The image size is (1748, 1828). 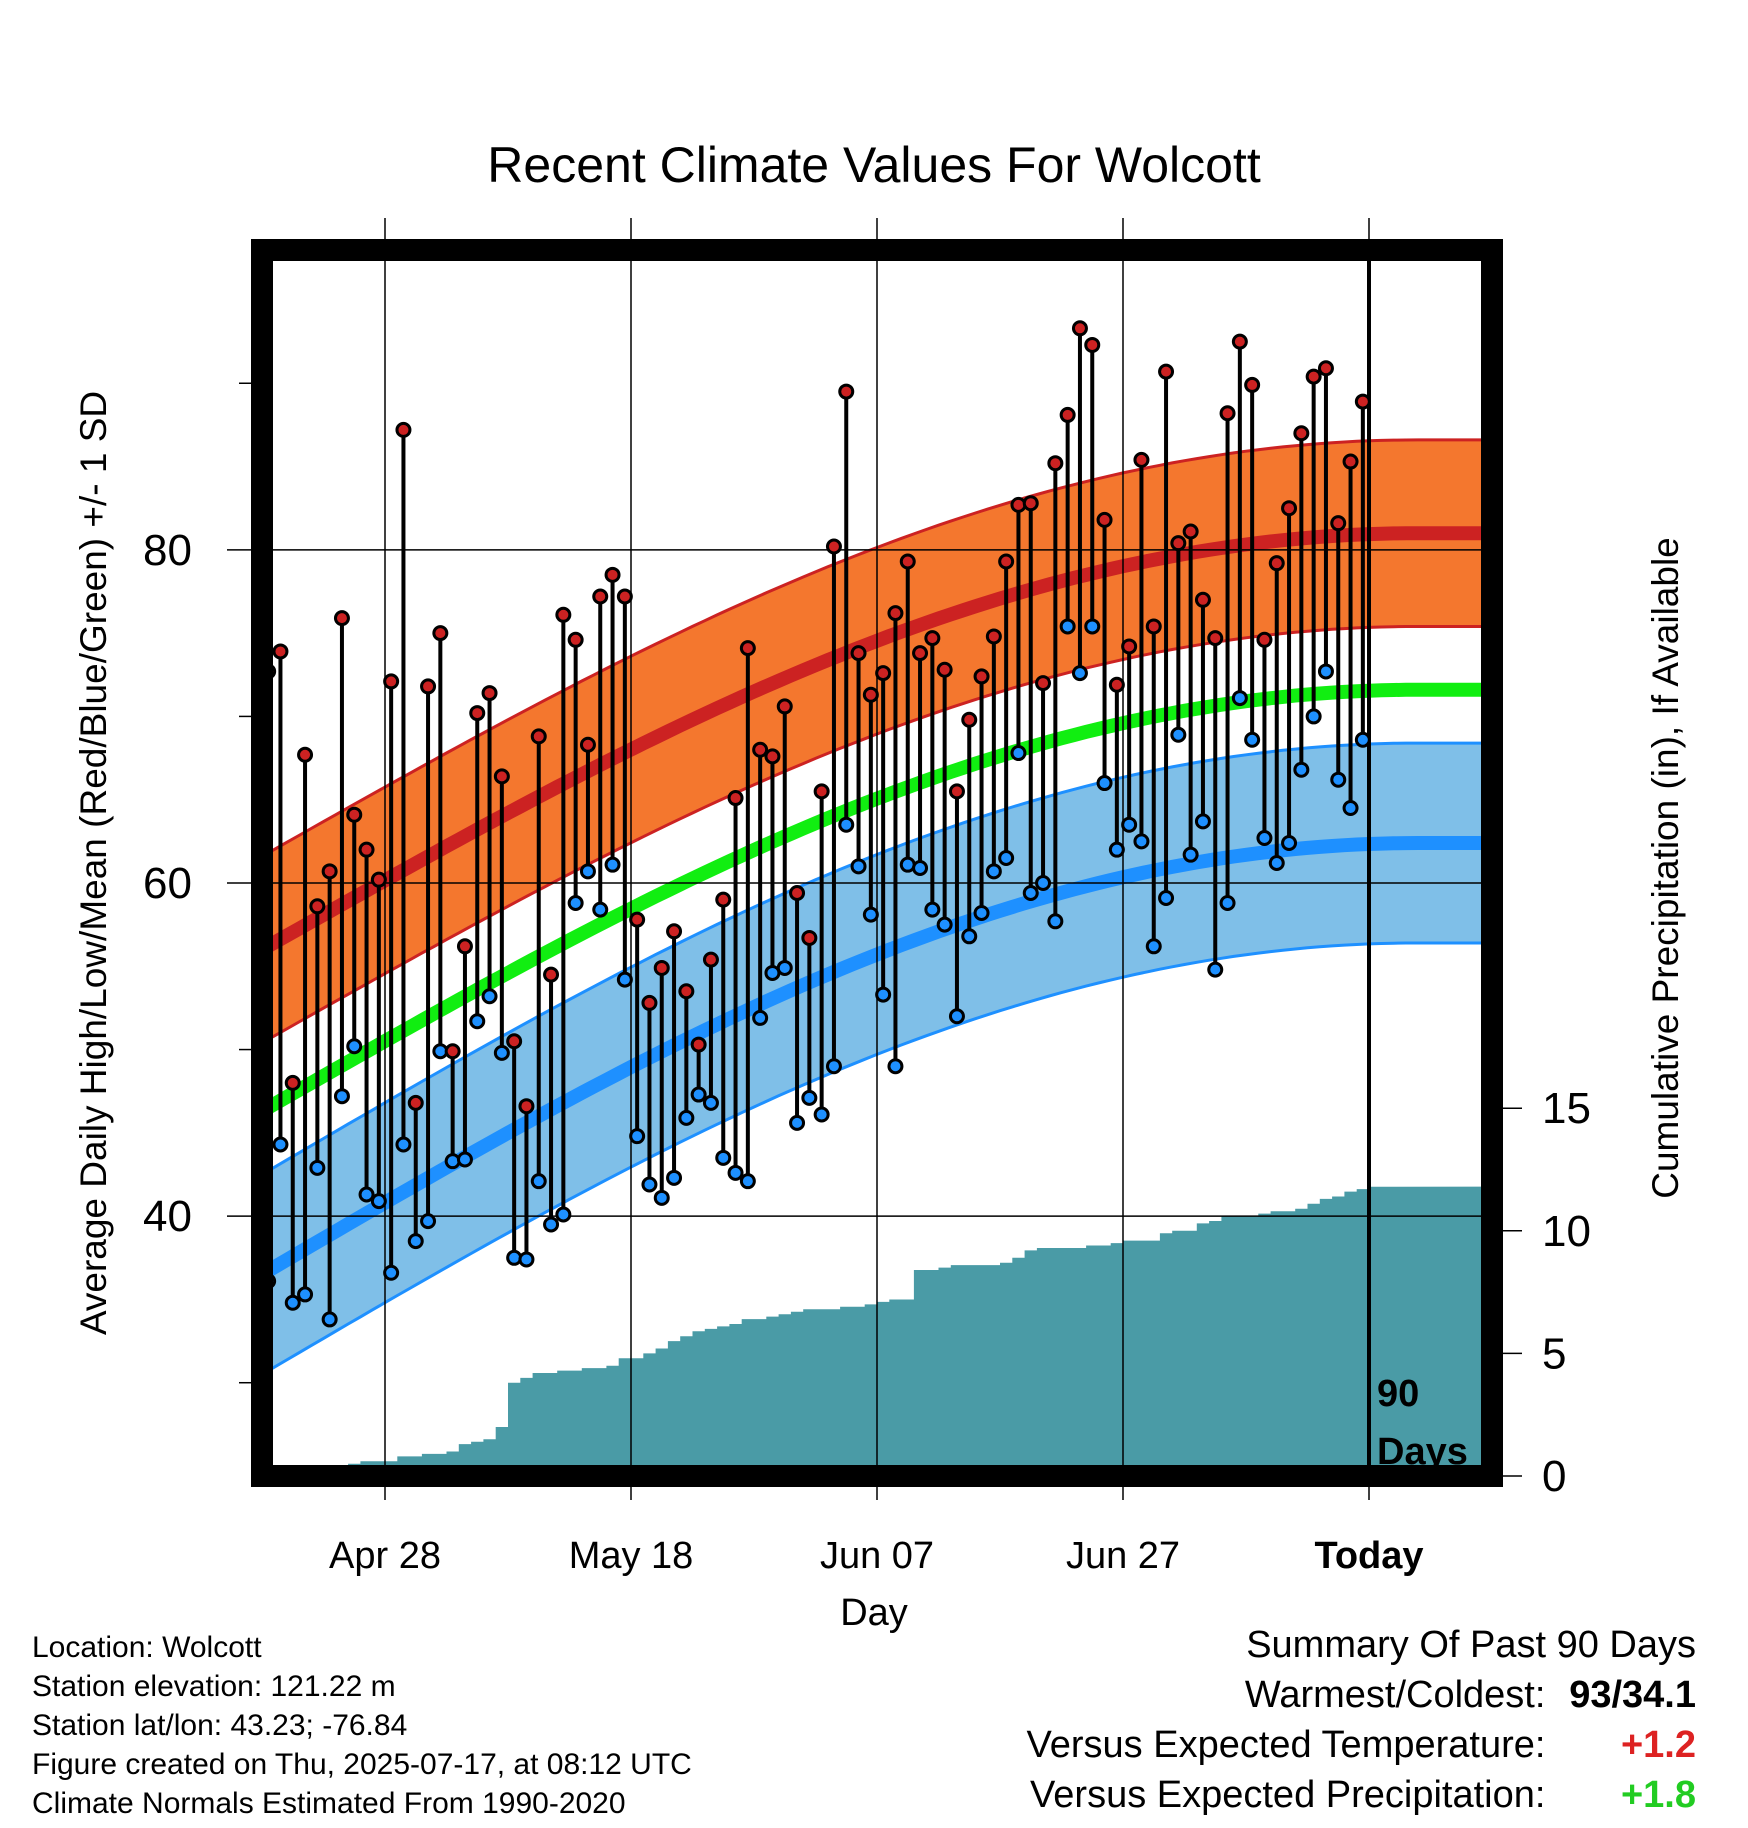 I want to click on x-tick-label: Today, so click(x=1368, y=1556).